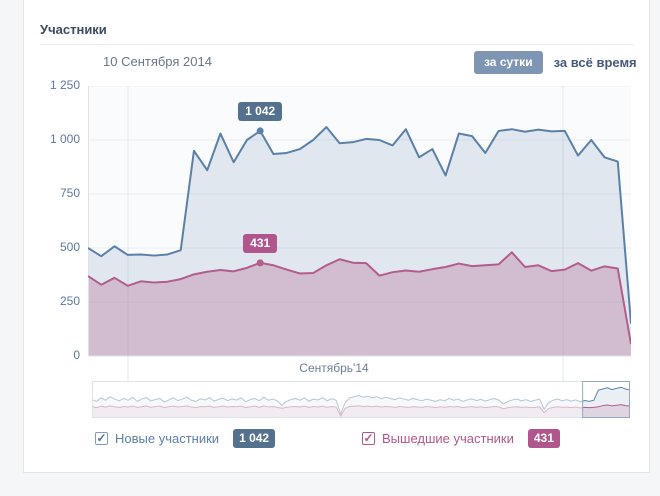  I want to click on y-tick-label: 1 000, so click(64, 139).